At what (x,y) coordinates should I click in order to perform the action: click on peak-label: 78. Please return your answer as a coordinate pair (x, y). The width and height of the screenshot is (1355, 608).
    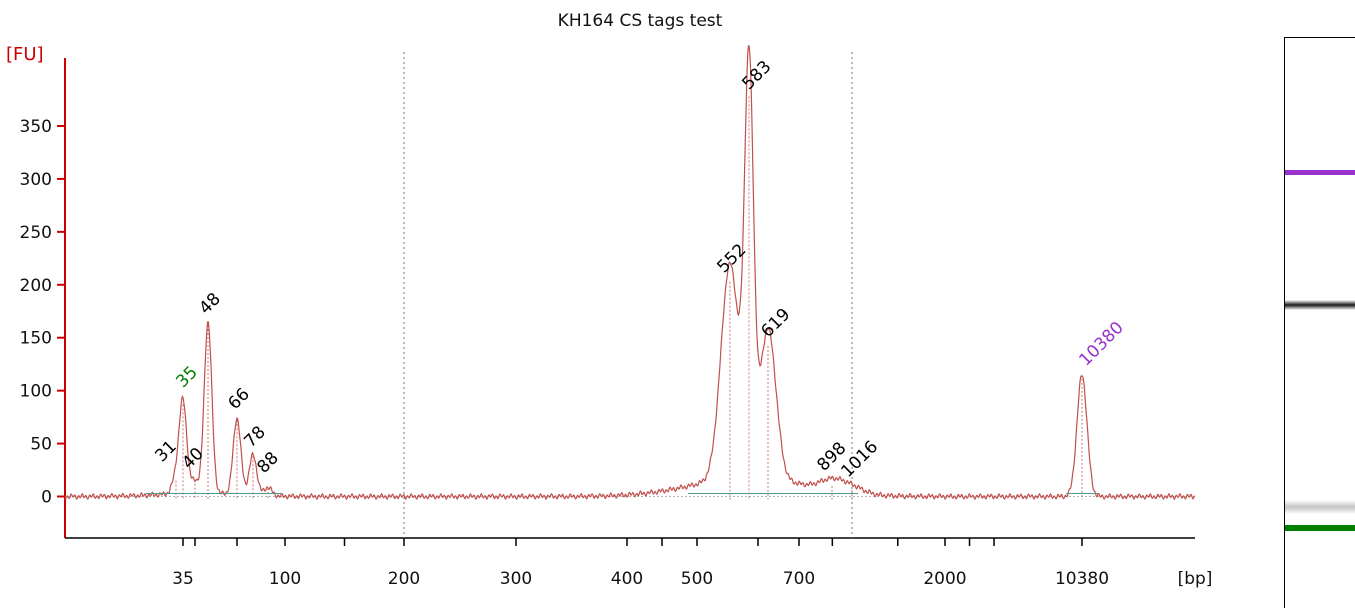
    Looking at the image, I should click on (254, 436).